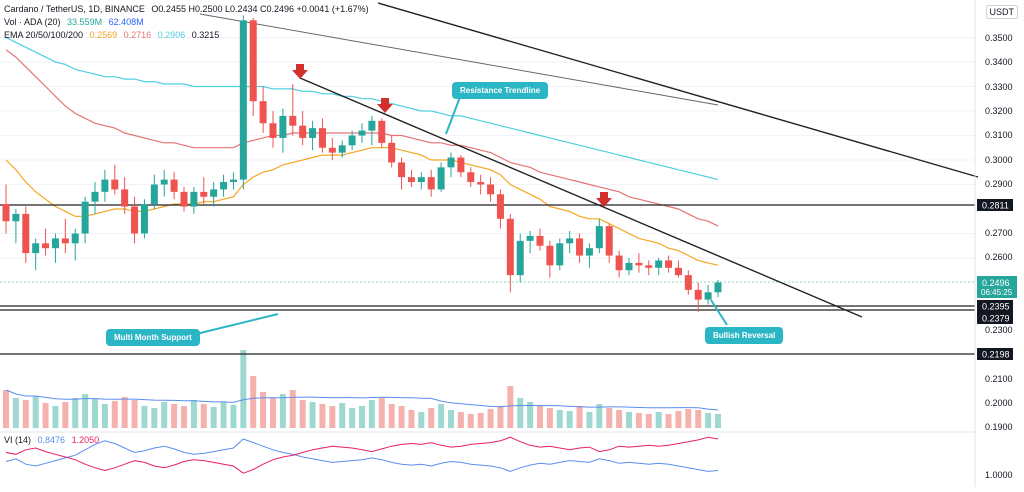  Describe the element at coordinates (999, 38) in the screenshot. I see `price-tick-label: 0.3500` at that location.